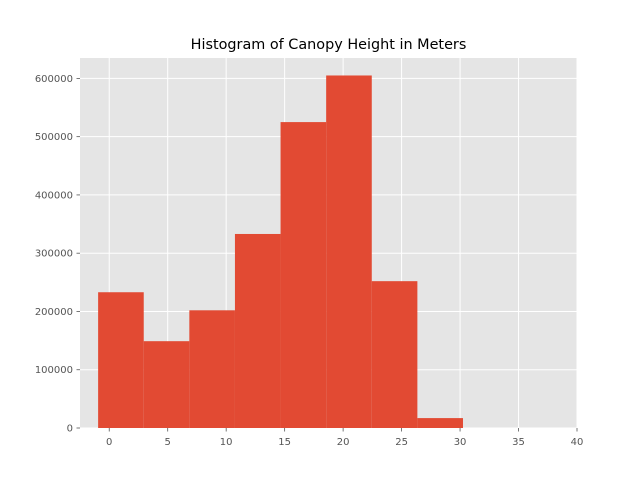 The height and width of the screenshot is (480, 640). What do you see at coordinates (284, 442) in the screenshot?
I see `x-tick-label-3: 15` at bounding box center [284, 442].